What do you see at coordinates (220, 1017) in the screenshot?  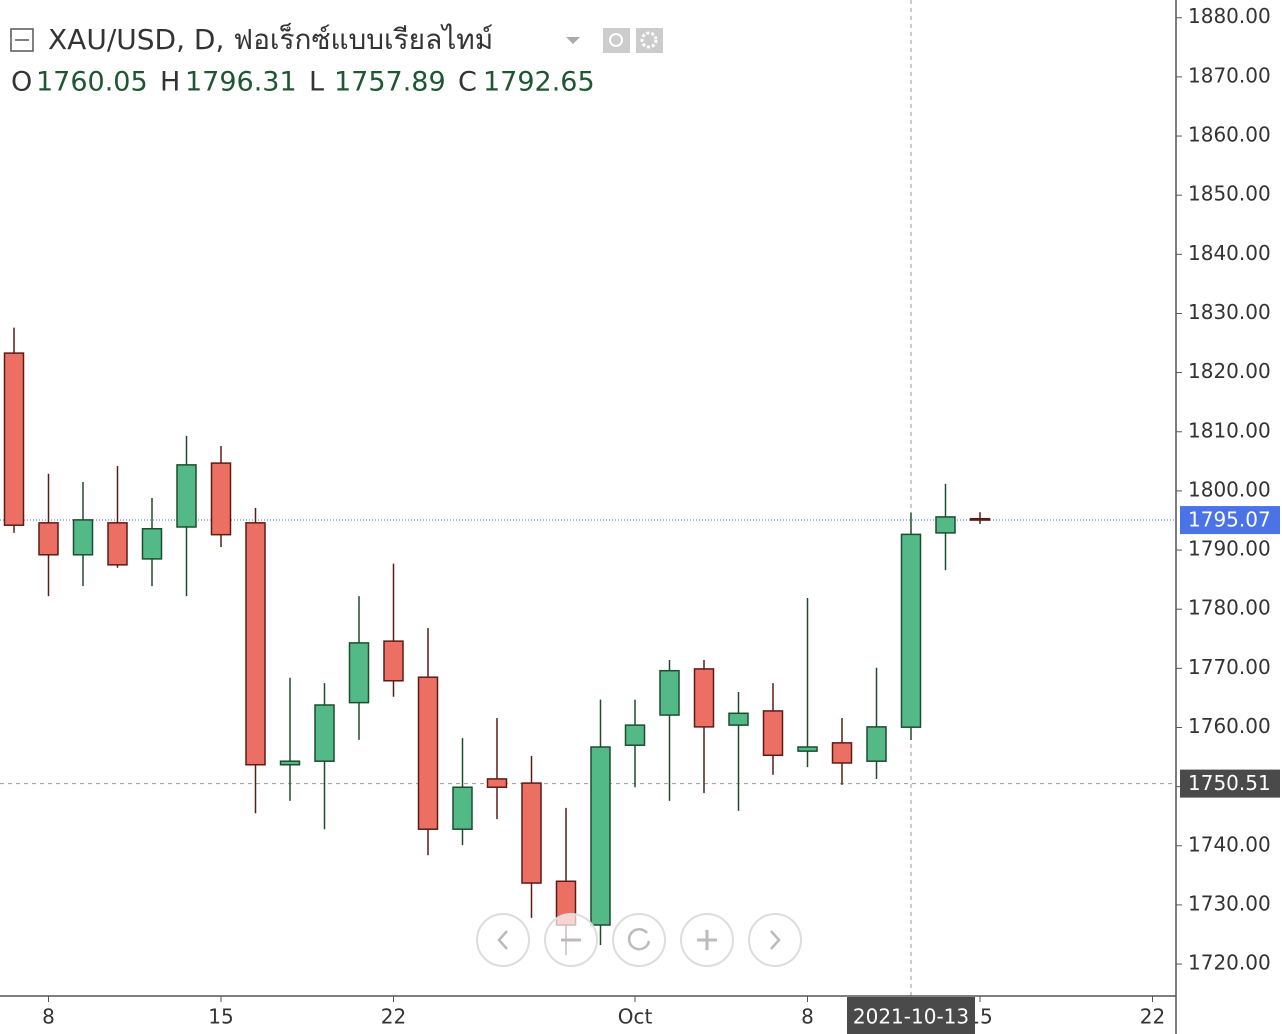 I see `x-tick-label: 15` at bounding box center [220, 1017].